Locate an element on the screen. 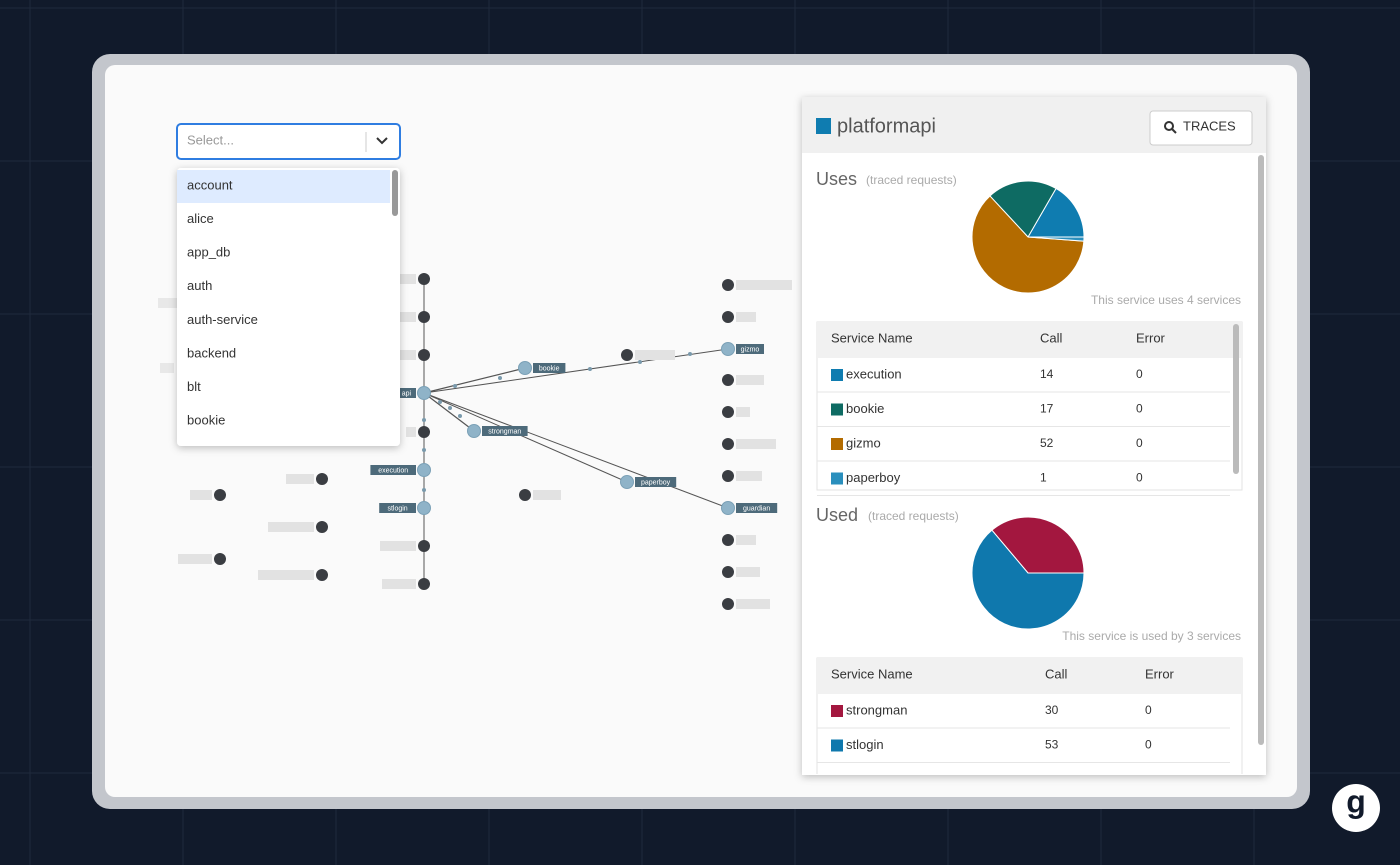 This screenshot has height=865, width=1400. button-label: TRACES is located at coordinates (1209, 125).